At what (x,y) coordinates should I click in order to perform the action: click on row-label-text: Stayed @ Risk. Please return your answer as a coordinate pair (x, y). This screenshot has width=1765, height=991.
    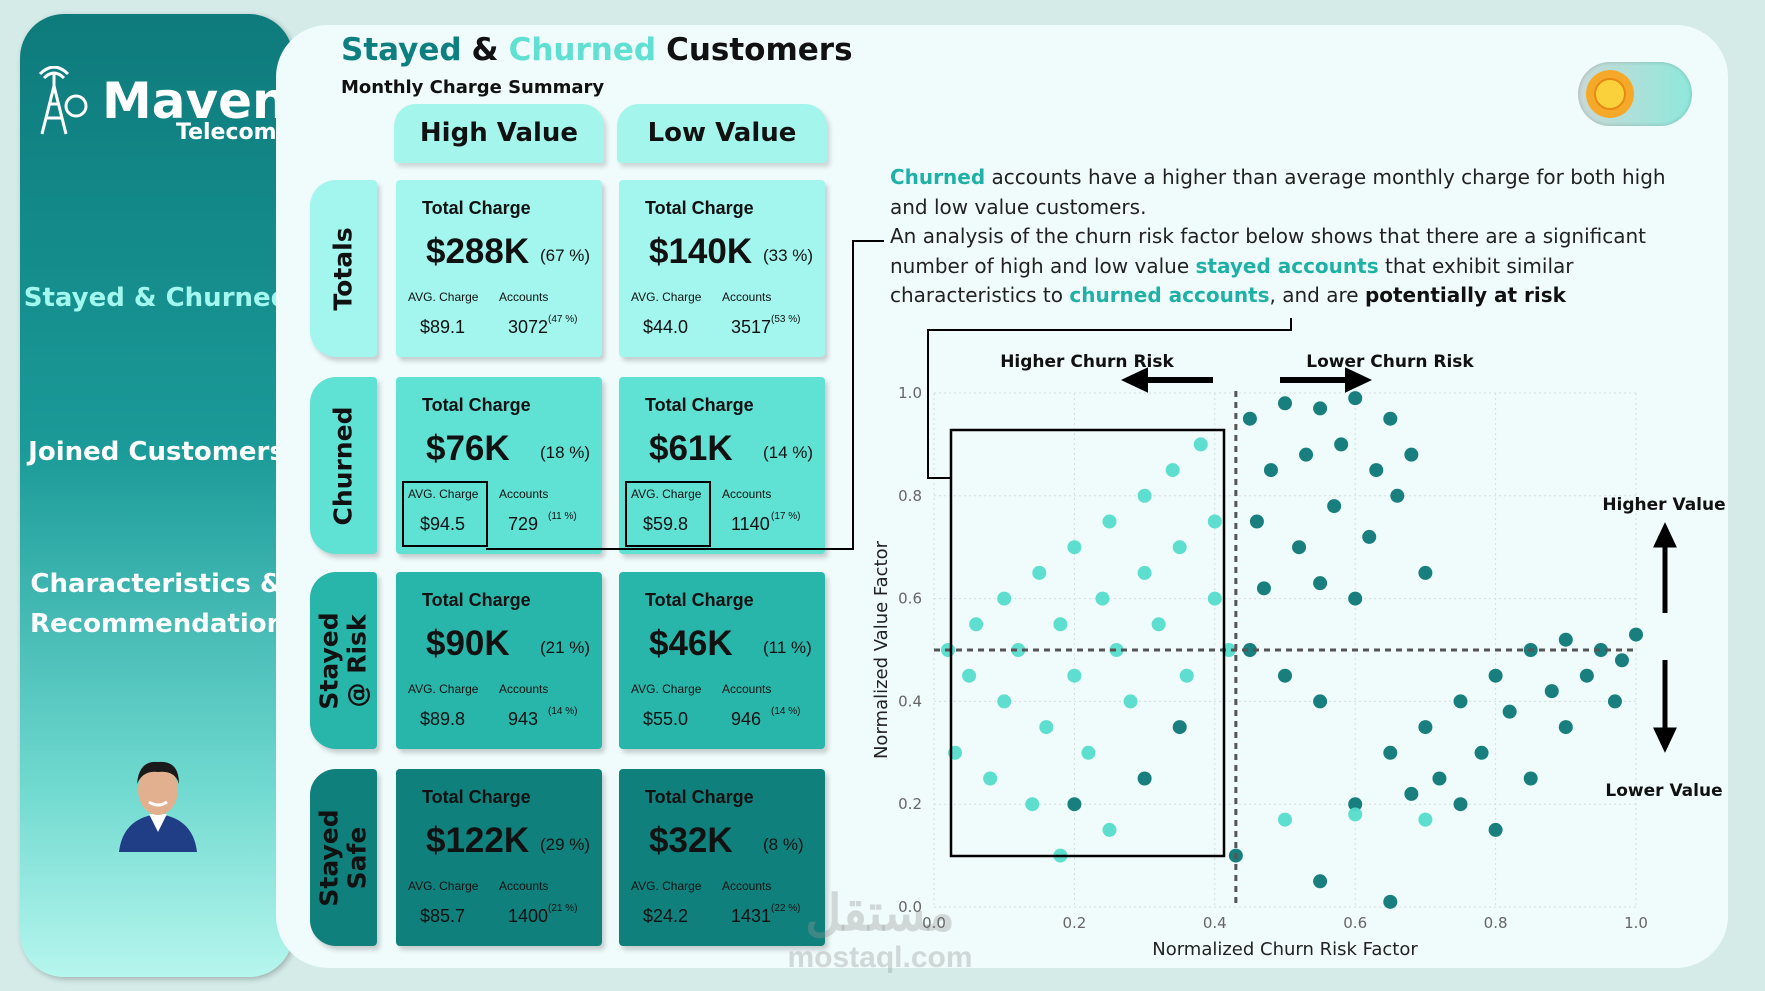
    Looking at the image, I should click on (343, 660).